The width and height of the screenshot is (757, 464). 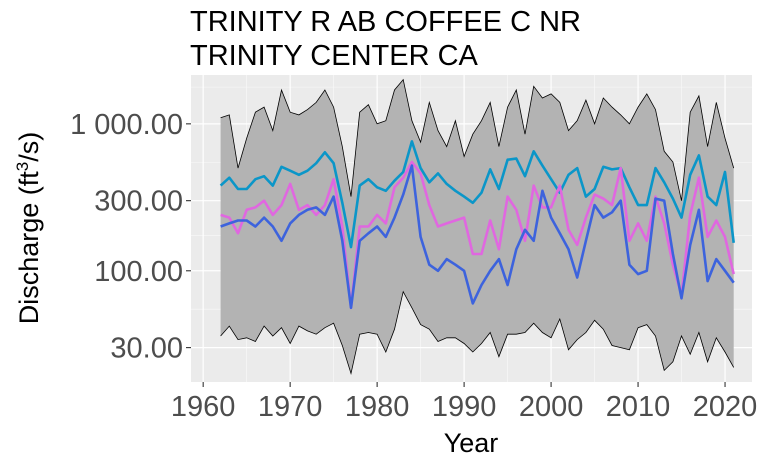 What do you see at coordinates (477, 333) in the screenshot?
I see `range-band-lower-outline` at bounding box center [477, 333].